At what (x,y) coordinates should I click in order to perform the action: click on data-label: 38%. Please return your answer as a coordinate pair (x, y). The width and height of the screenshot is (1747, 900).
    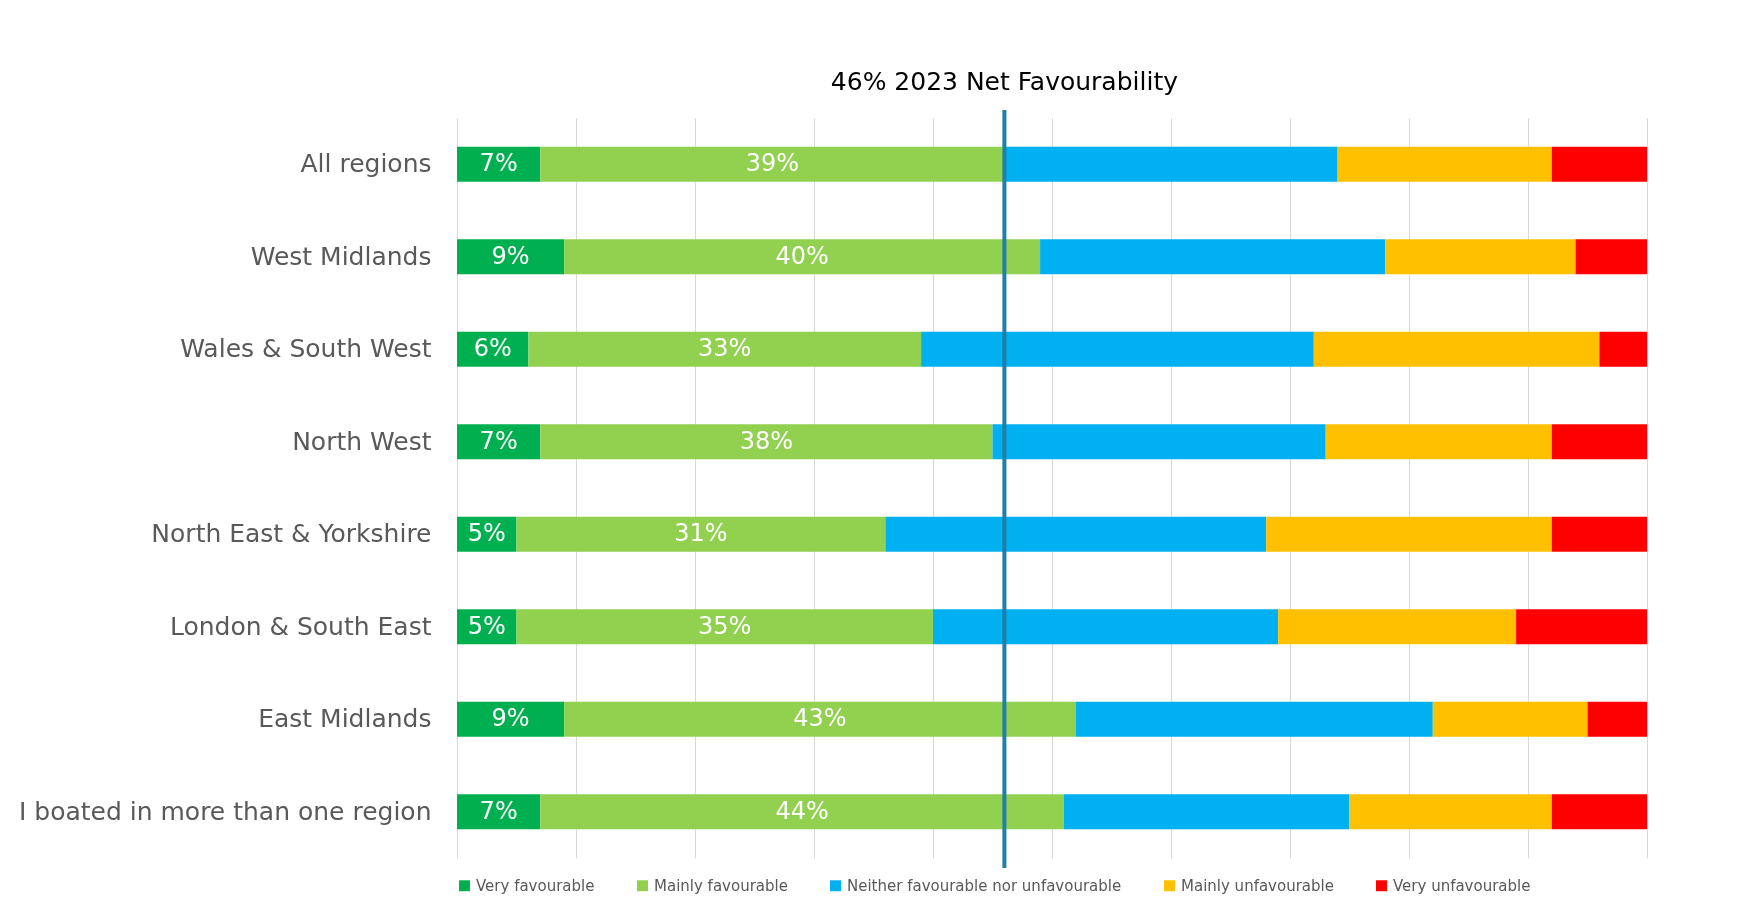
    Looking at the image, I should click on (766, 440).